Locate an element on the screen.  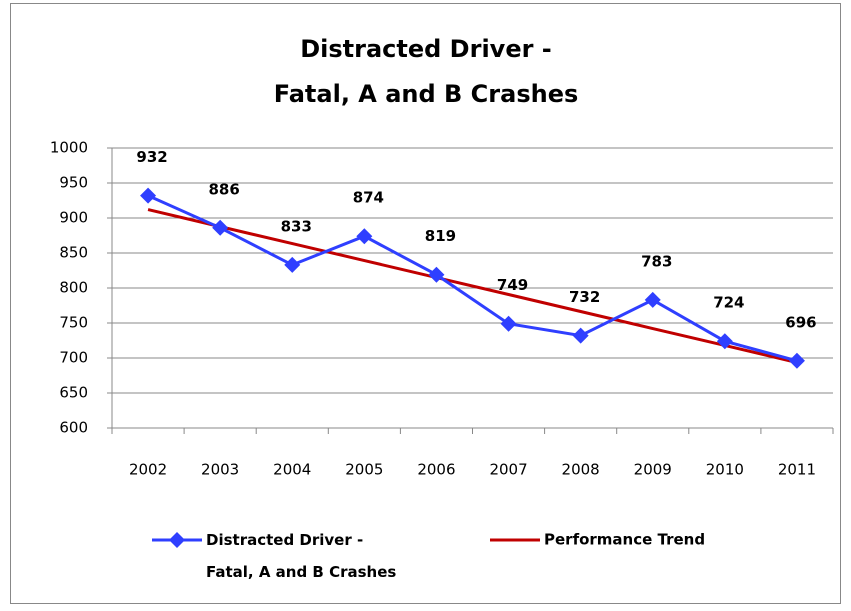
data-label: 724 is located at coordinates (728, 303).